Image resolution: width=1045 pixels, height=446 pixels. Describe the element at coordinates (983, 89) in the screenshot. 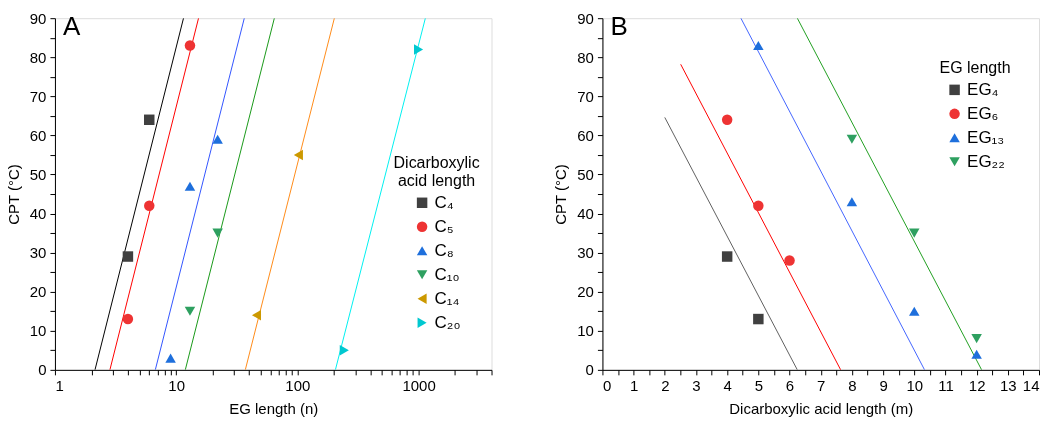

I see `legend-label: EG₄` at that location.